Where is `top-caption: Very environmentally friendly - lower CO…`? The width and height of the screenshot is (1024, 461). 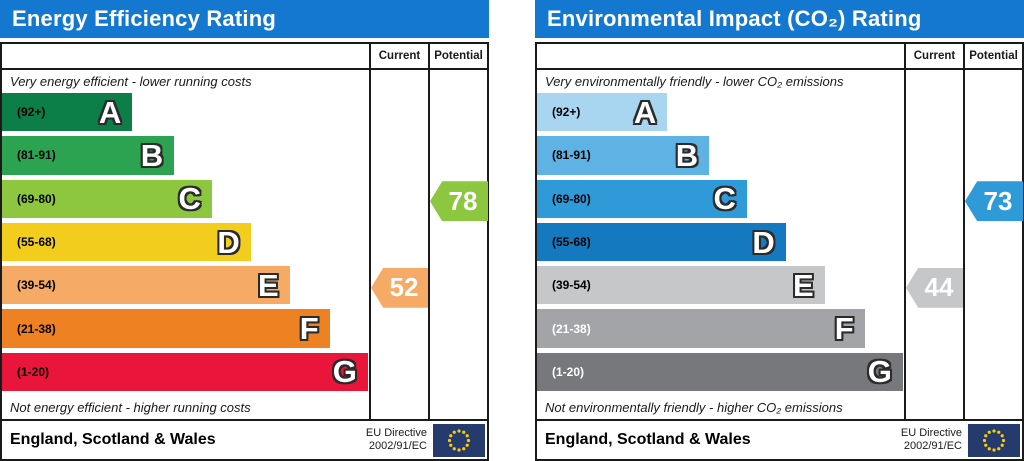 top-caption: Very environmentally friendly - lower CO… is located at coordinates (694, 81).